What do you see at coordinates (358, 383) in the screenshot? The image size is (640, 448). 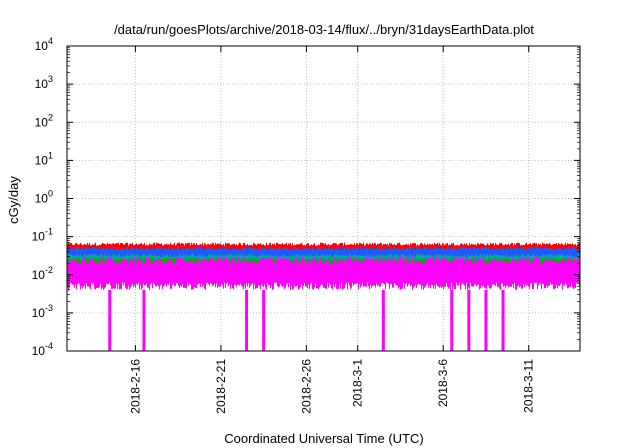 I see `x-tick-label: 2018-3-1` at bounding box center [358, 383].